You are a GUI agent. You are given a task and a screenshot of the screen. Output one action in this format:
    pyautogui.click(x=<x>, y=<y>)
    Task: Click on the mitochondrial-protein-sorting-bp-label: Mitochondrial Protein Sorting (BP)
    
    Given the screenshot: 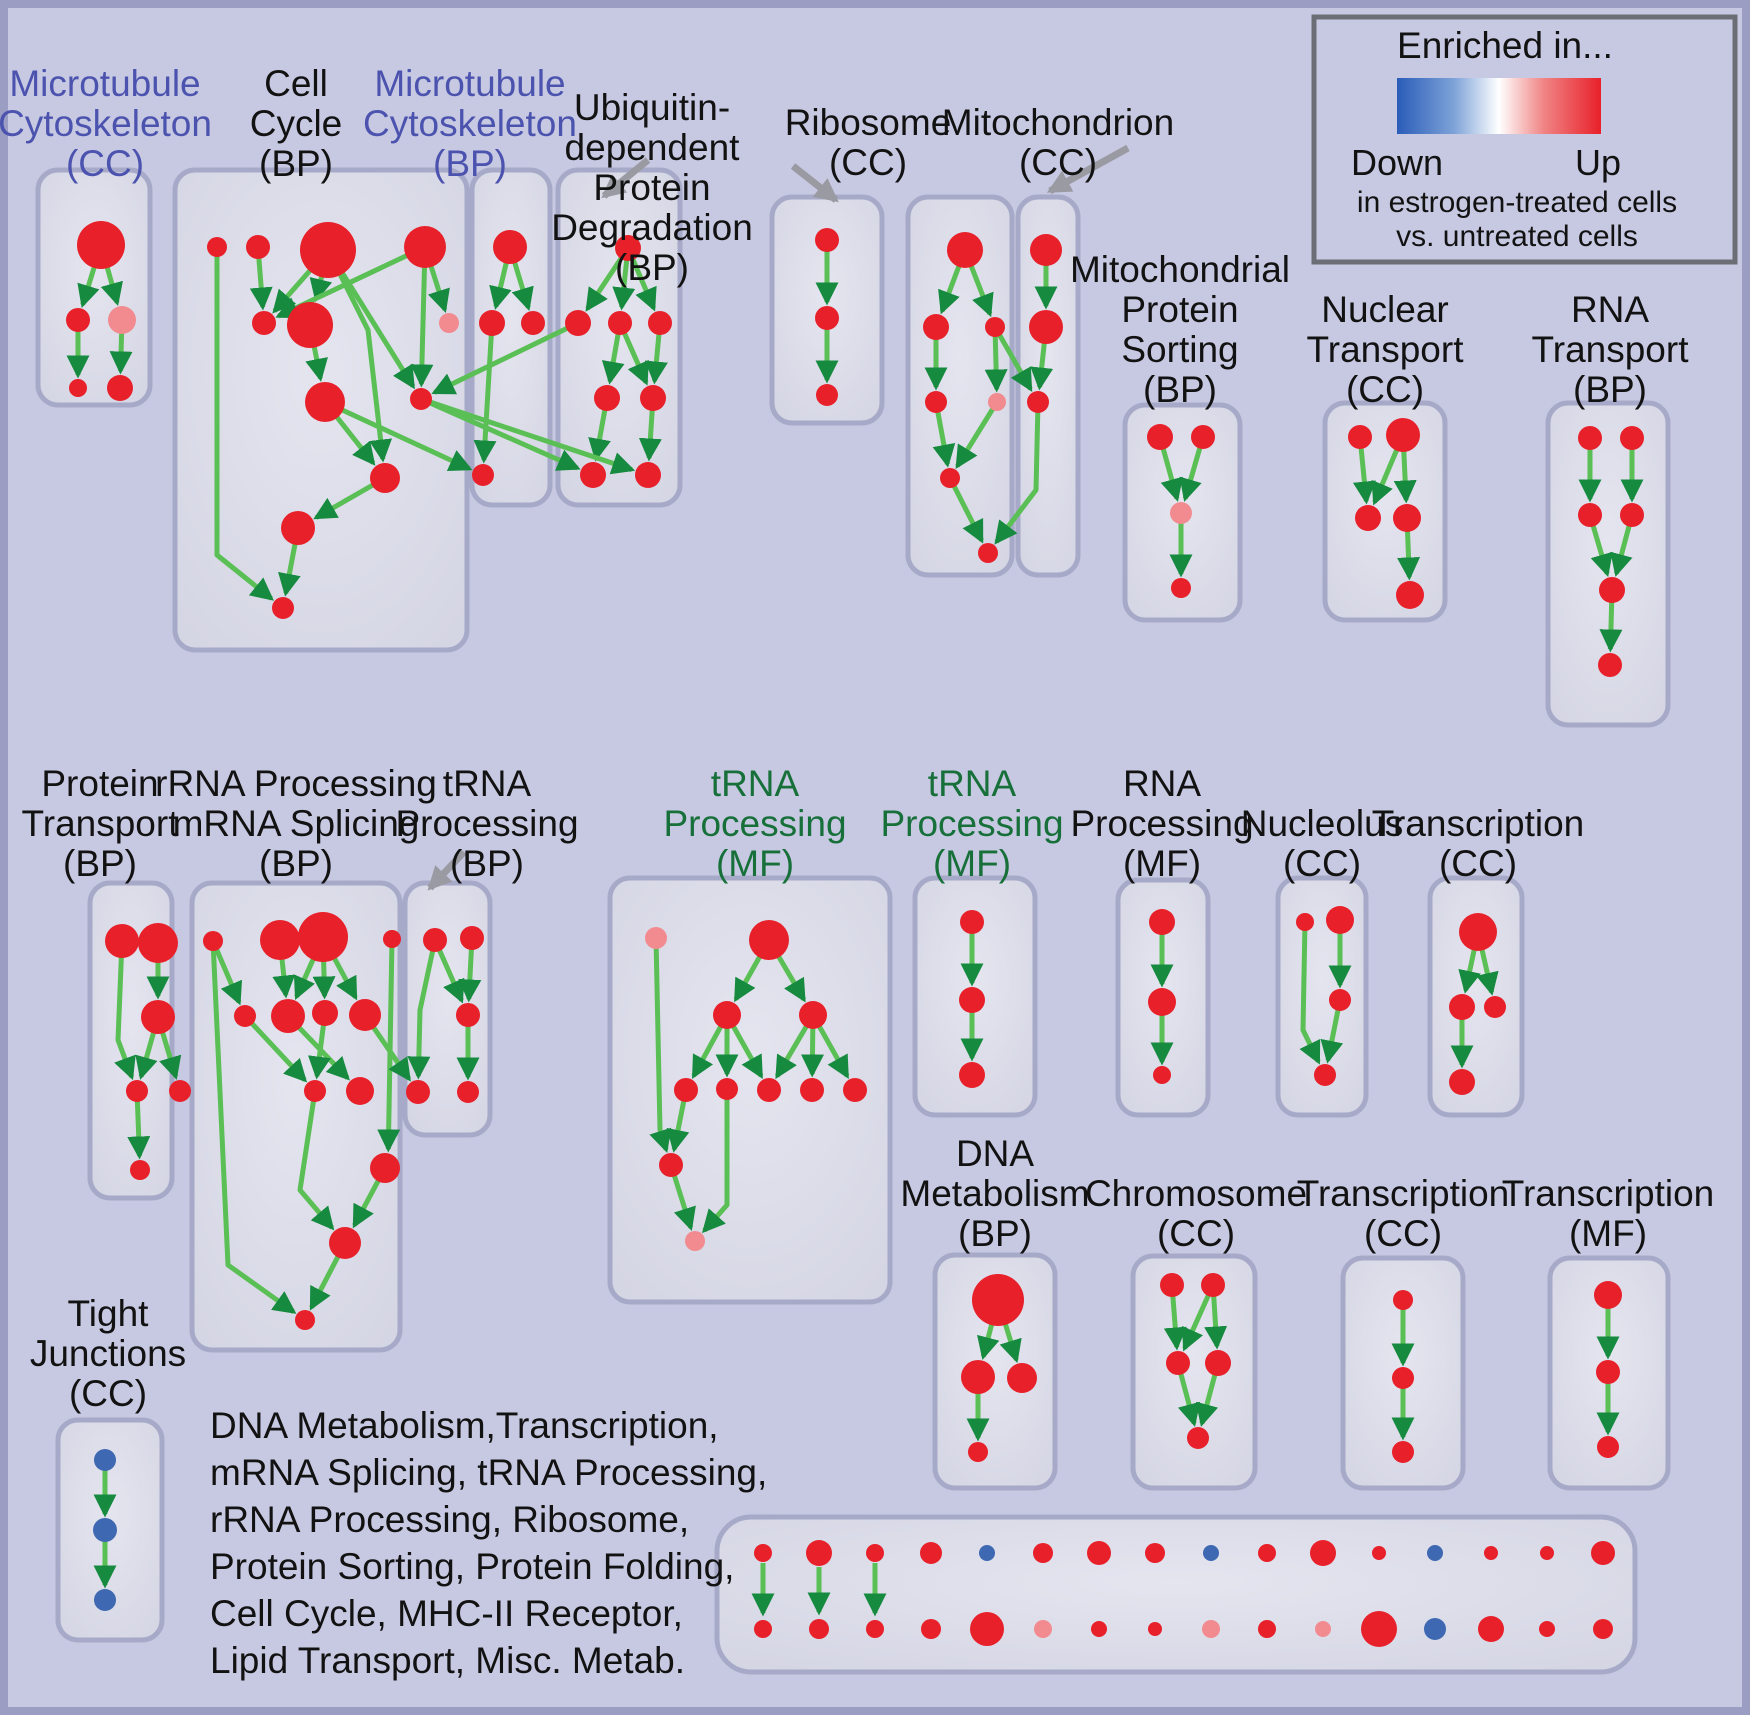 What is the action you would take?
    pyautogui.click(x=1180, y=329)
    